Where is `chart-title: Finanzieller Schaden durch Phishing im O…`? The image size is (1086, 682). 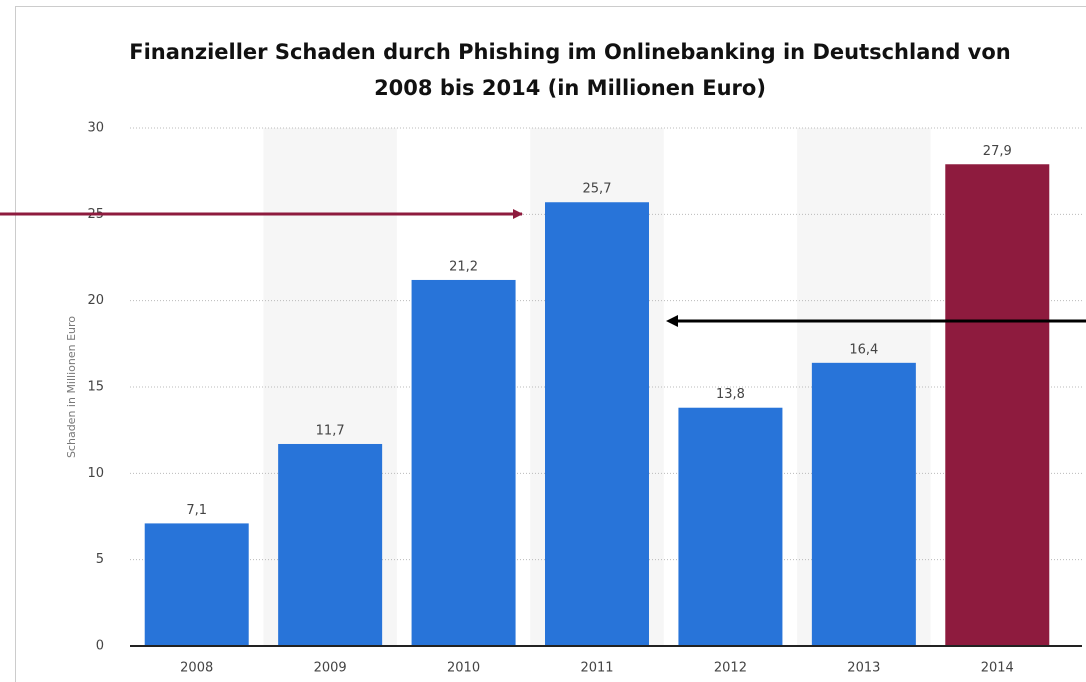 chart-title: Finanzieller Schaden durch Phishing im O… is located at coordinates (570, 70).